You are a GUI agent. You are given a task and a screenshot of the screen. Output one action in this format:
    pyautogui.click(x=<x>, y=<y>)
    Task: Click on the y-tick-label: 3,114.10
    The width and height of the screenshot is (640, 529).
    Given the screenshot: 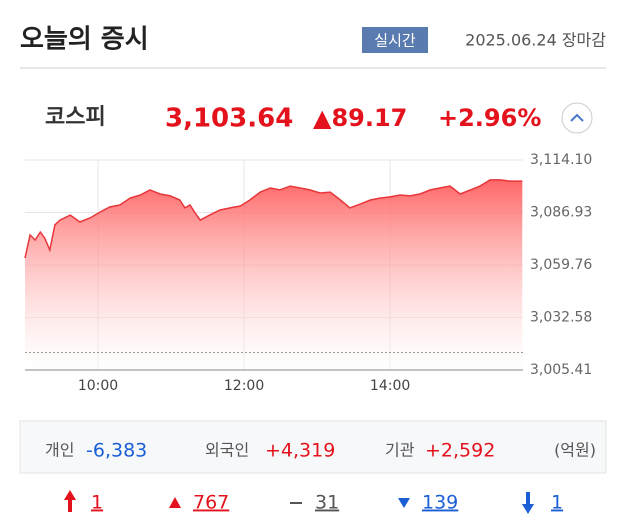 What is the action you would take?
    pyautogui.click(x=561, y=160)
    